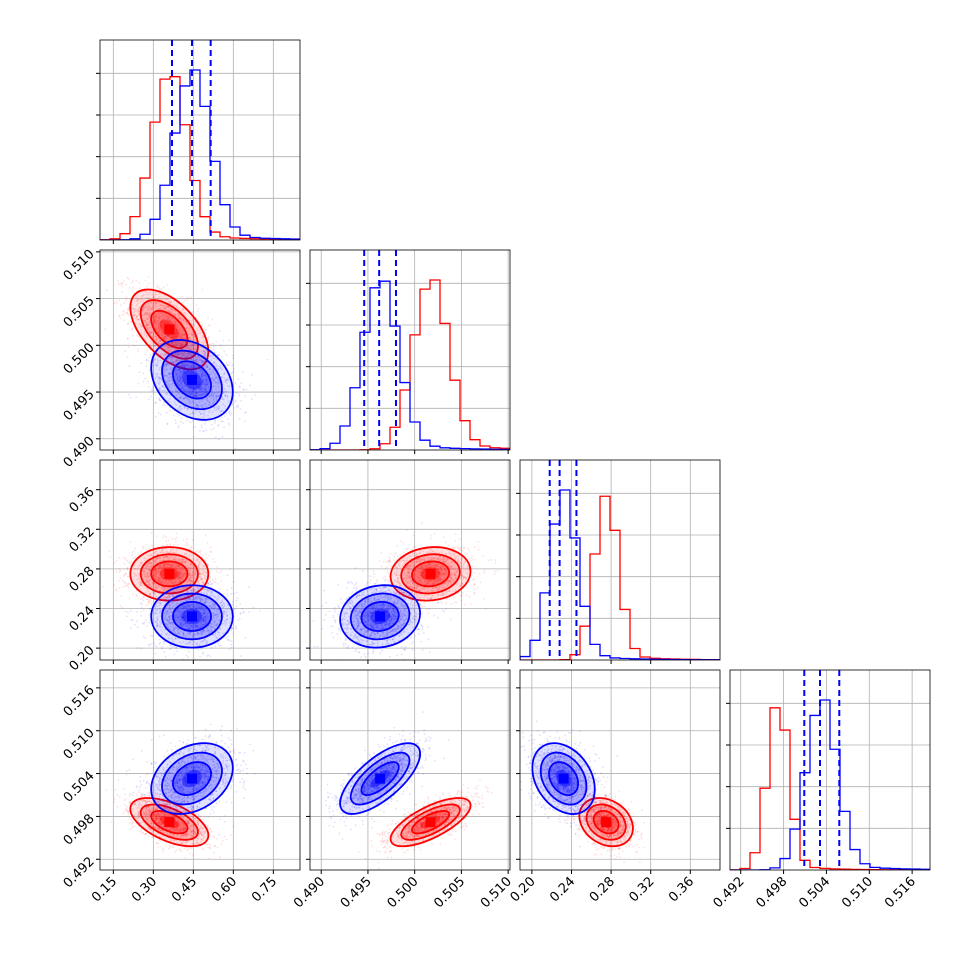 The height and width of the screenshot is (970, 970). What do you see at coordinates (169, 329) in the screenshot?
I see `red-peak` at bounding box center [169, 329].